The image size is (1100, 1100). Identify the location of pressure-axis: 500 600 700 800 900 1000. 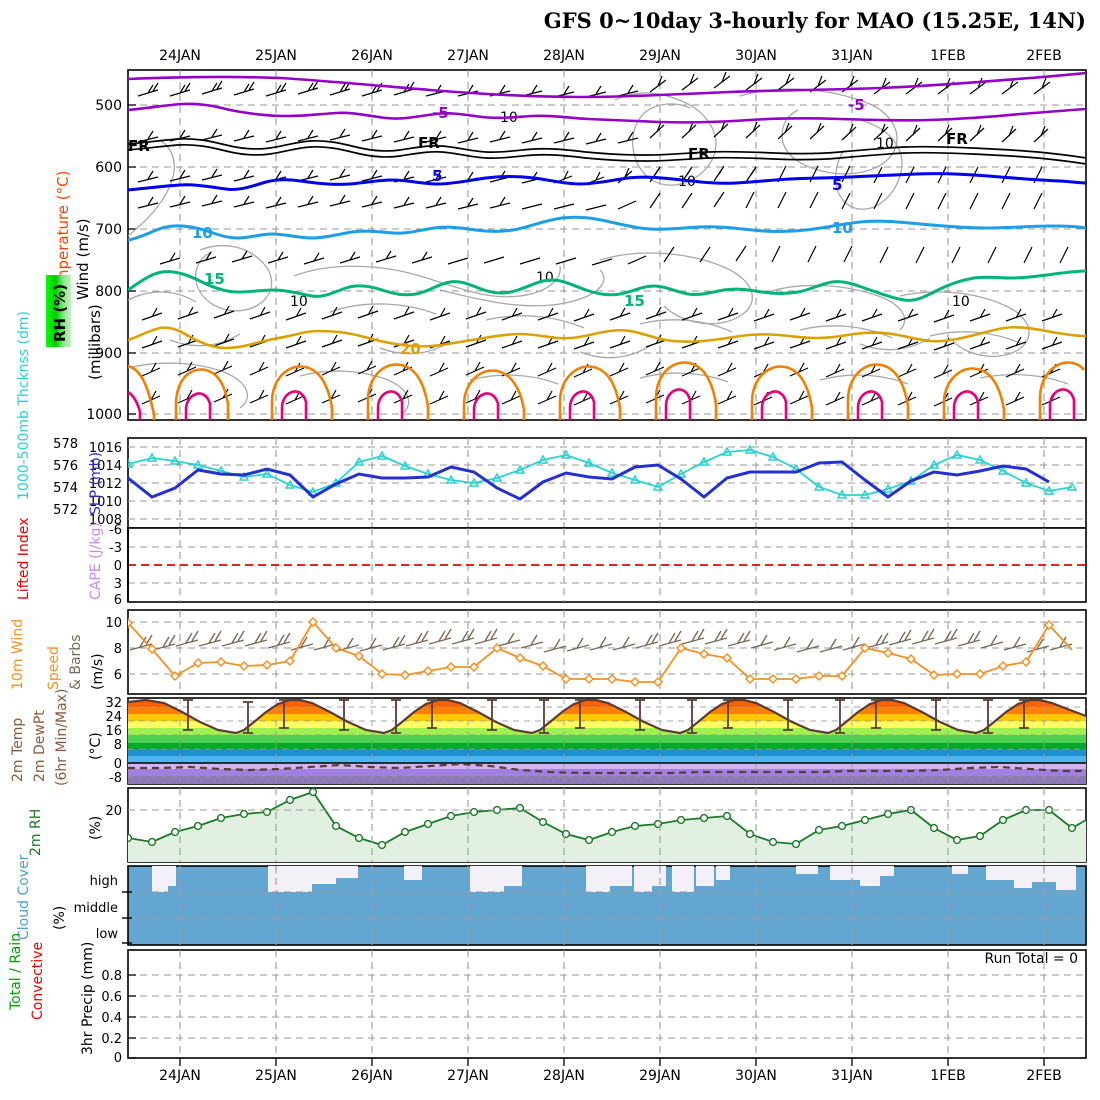
(111, 260).